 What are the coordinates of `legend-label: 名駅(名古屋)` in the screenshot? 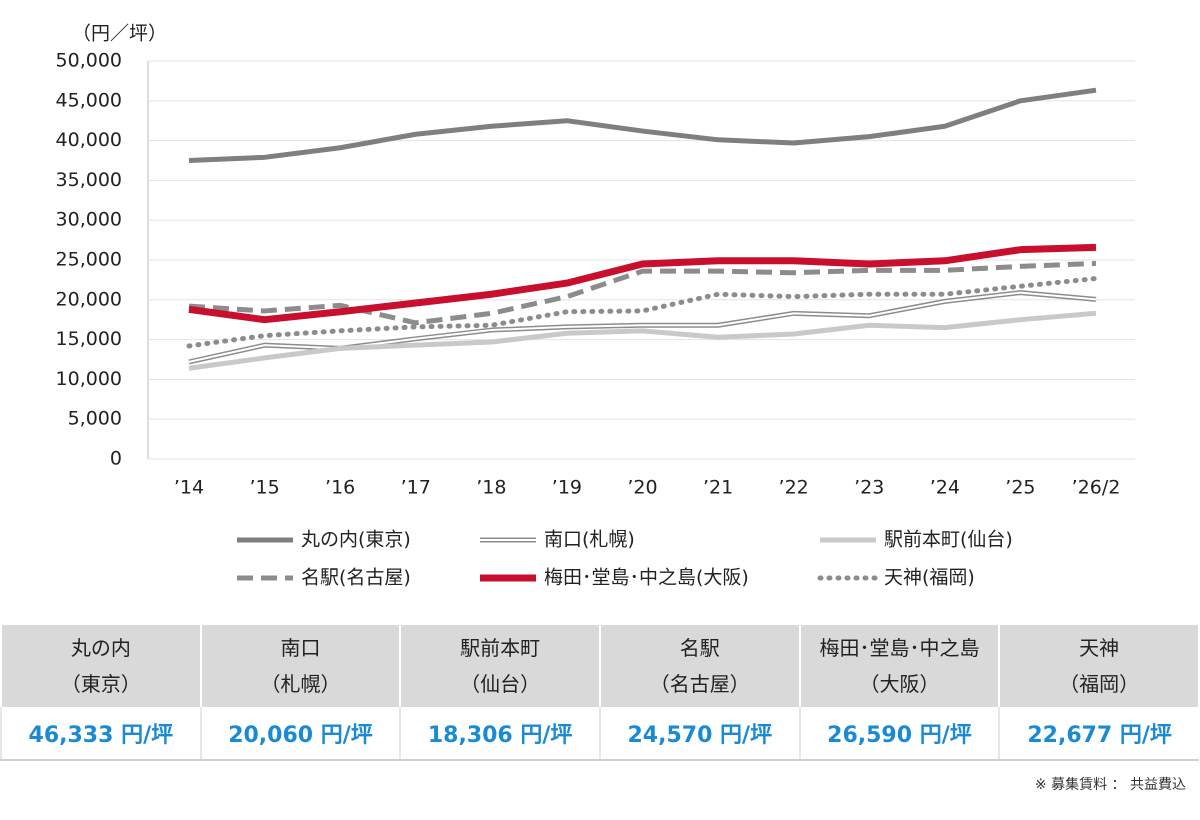 It's located at (356, 578).